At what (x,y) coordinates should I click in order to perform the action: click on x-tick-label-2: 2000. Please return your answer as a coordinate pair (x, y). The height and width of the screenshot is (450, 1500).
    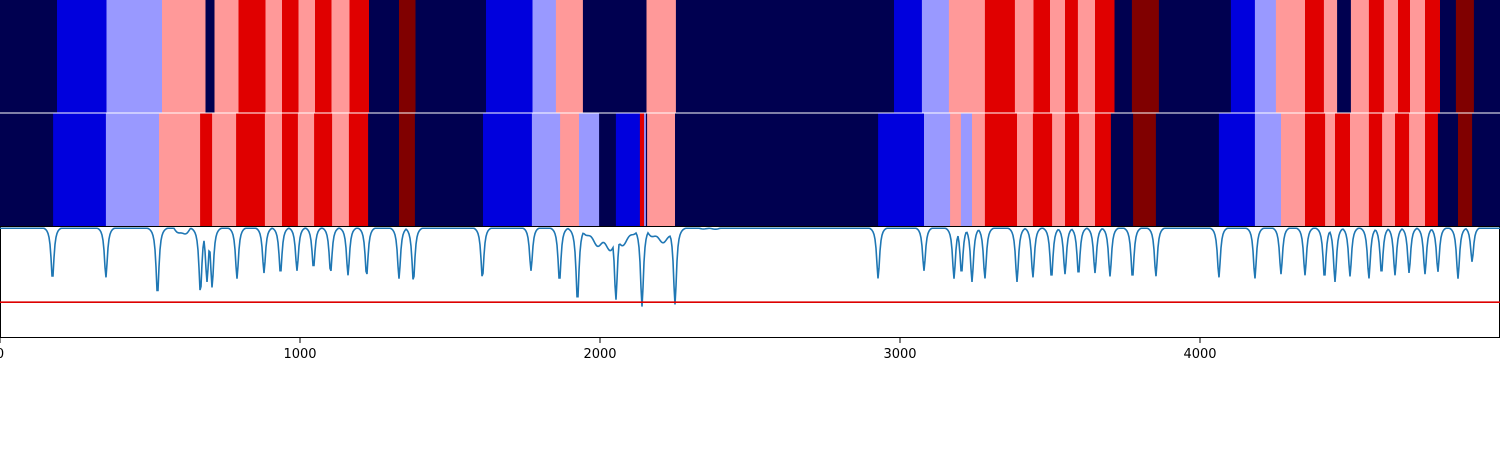
    Looking at the image, I should click on (599, 354).